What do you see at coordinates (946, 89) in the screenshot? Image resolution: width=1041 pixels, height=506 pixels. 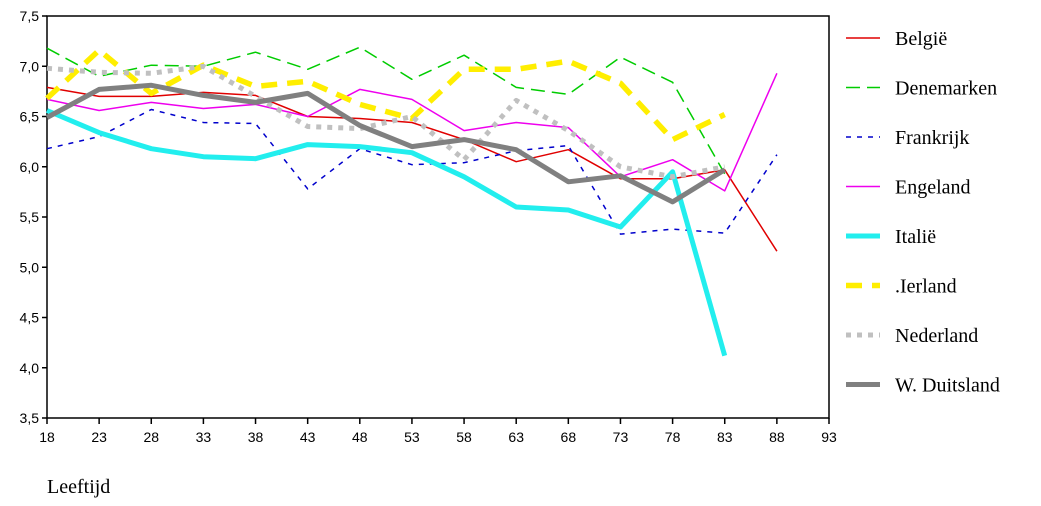 I see `legend-label: Denemarken` at bounding box center [946, 89].